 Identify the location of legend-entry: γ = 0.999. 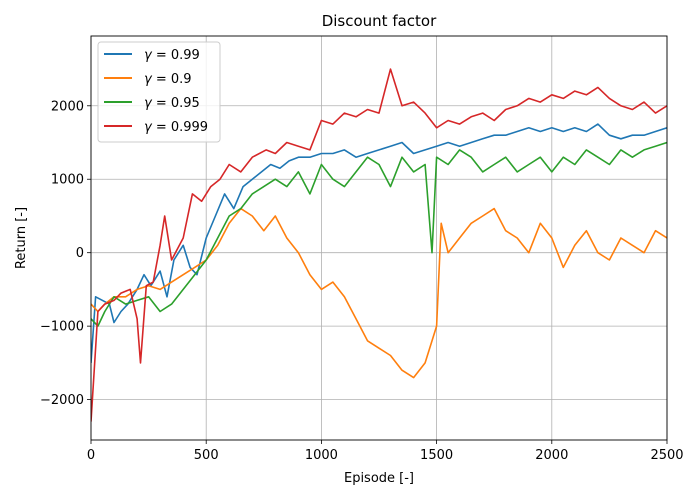
(156, 127).